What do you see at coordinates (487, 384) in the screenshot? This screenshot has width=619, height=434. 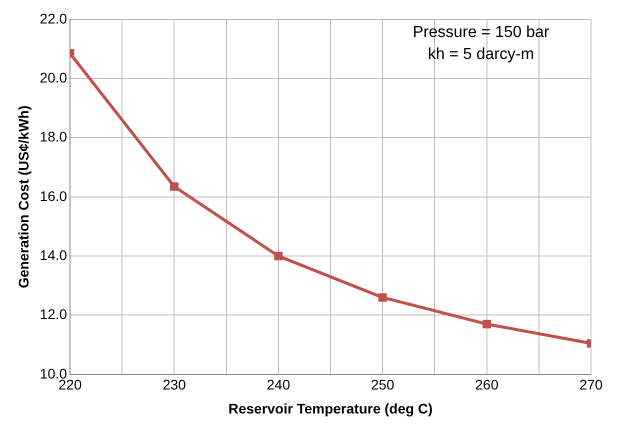 I see `x-tick-label: 260` at bounding box center [487, 384].